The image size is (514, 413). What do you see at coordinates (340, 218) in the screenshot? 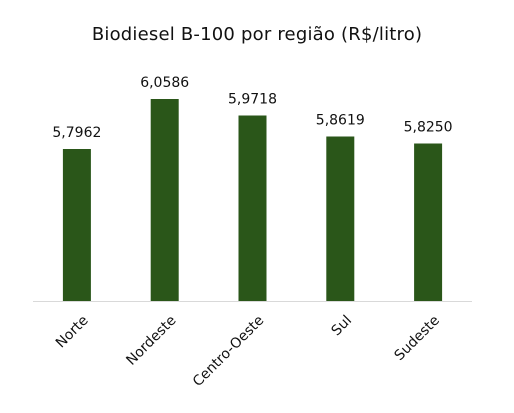
I see `bar-sul` at bounding box center [340, 218].